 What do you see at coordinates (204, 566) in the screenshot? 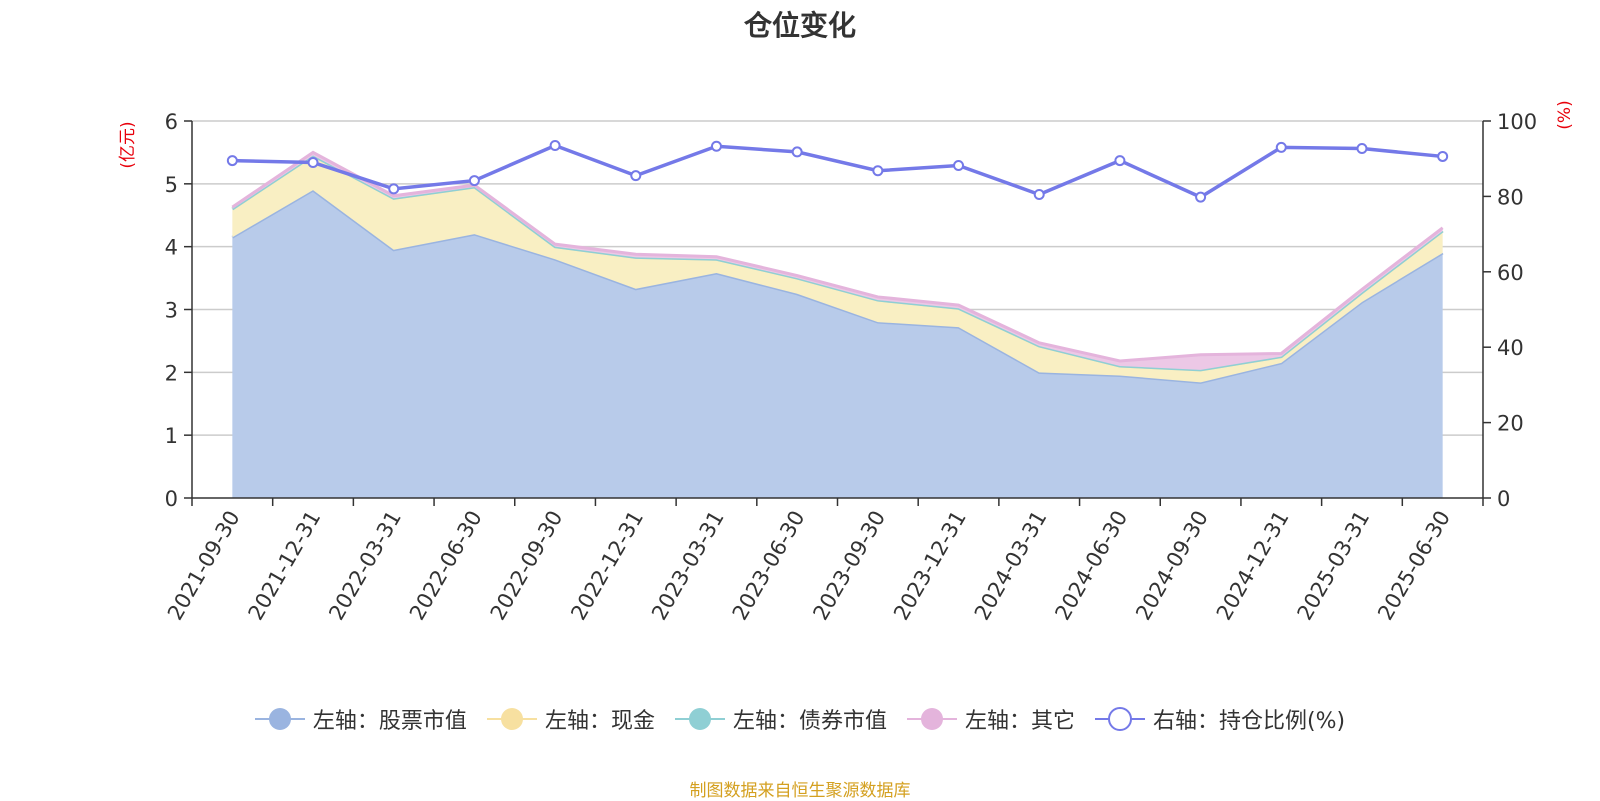
I see `x-tick-label: 2021-09-30` at bounding box center [204, 566].